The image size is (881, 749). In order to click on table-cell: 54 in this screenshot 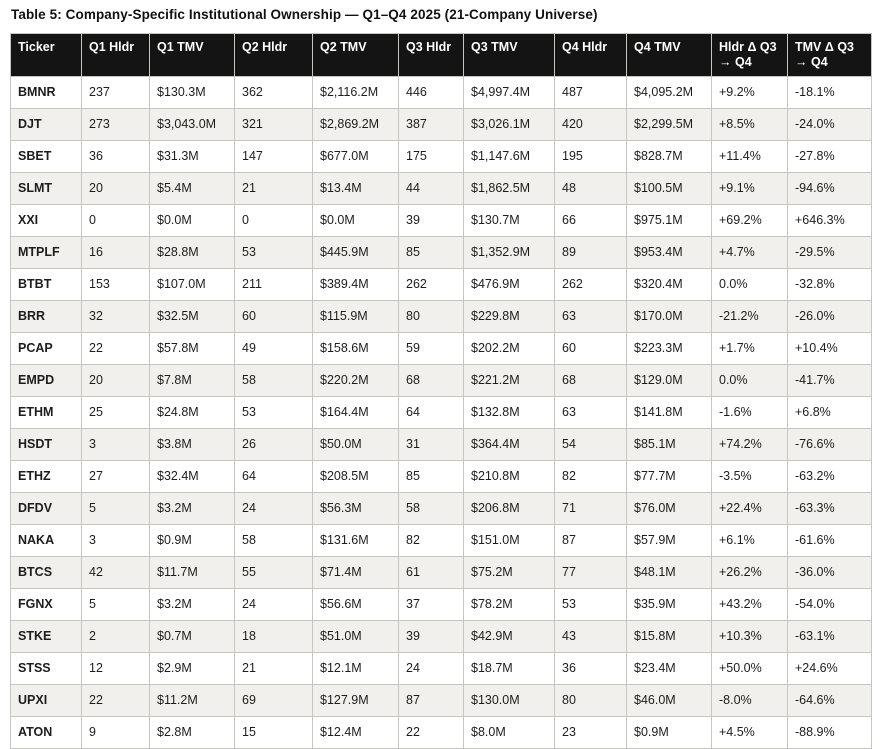, I will do `click(590, 444)`.